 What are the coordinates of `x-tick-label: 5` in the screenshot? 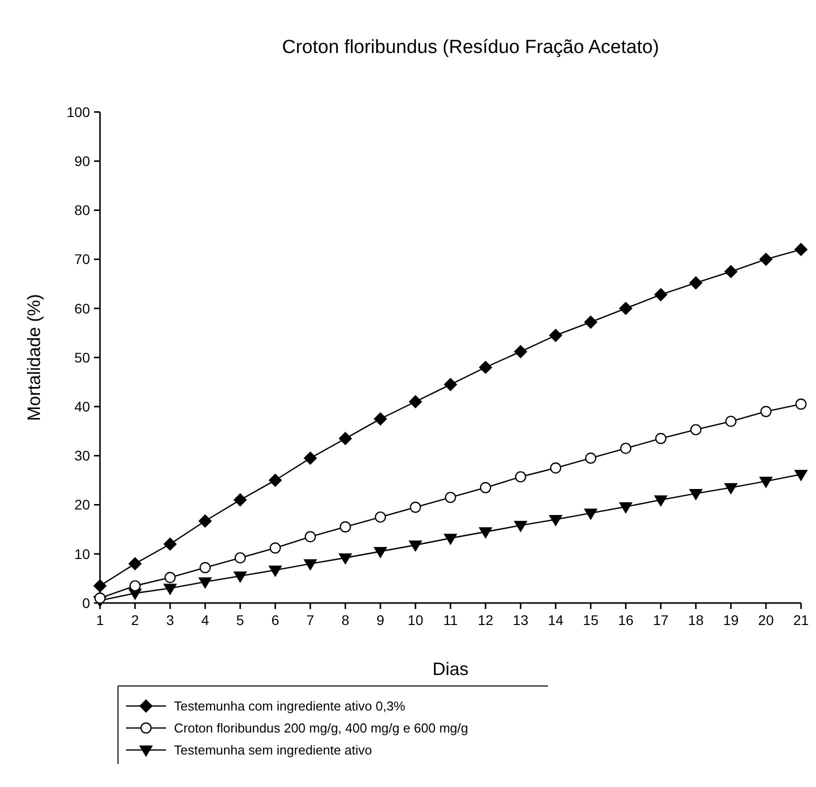 It's located at (240, 620).